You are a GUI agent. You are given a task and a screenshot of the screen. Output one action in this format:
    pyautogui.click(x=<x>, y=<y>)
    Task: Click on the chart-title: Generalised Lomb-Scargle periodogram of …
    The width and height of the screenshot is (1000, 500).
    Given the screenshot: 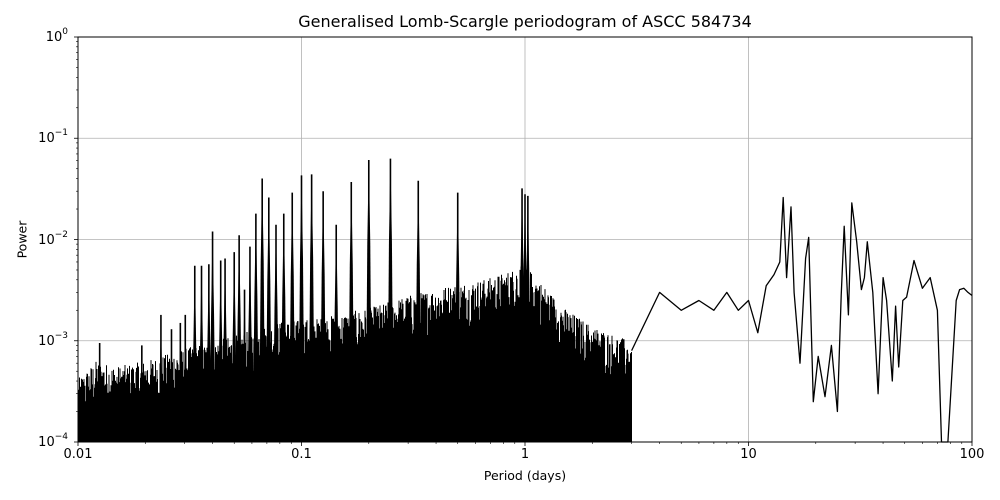 What is the action you would take?
    pyautogui.click(x=525, y=21)
    